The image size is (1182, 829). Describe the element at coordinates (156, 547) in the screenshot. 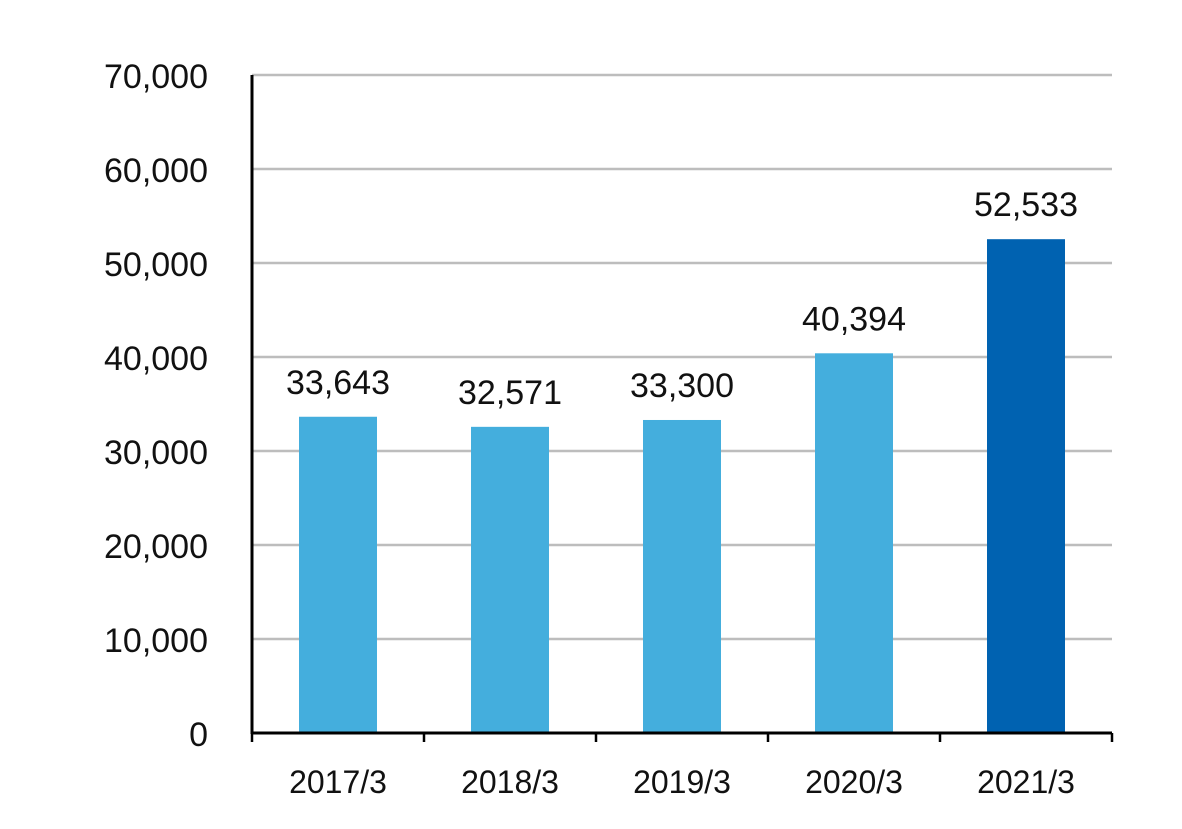

I see `y-tick-label: 20,000` at that location.